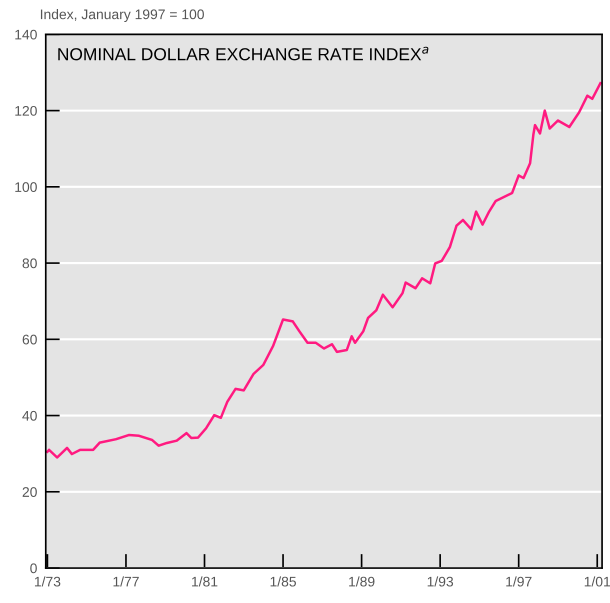  What do you see at coordinates (26, 35) in the screenshot?
I see `y-tick-label: 140` at bounding box center [26, 35].